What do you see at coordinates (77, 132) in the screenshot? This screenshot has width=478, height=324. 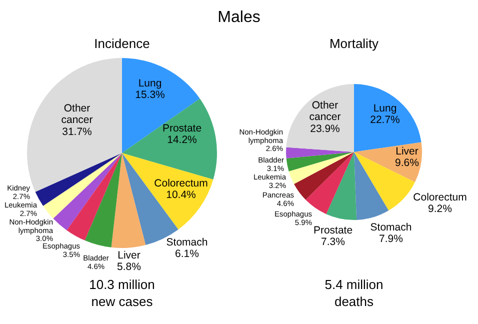 I see `data-label: 31.7%` at bounding box center [77, 132].